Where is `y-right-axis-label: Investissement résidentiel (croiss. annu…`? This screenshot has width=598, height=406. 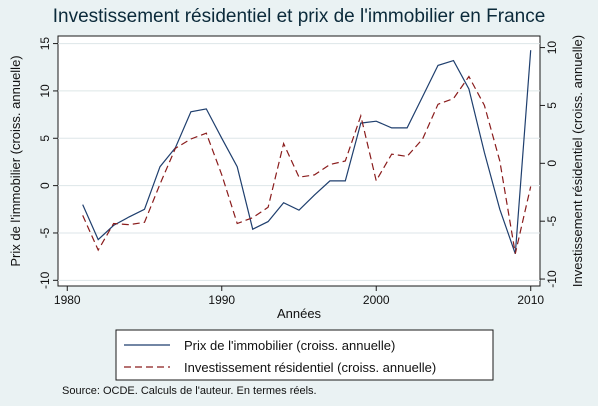 y-right-axis-label: Investissement résidentiel (croiss. annu… is located at coordinates (577, 161).